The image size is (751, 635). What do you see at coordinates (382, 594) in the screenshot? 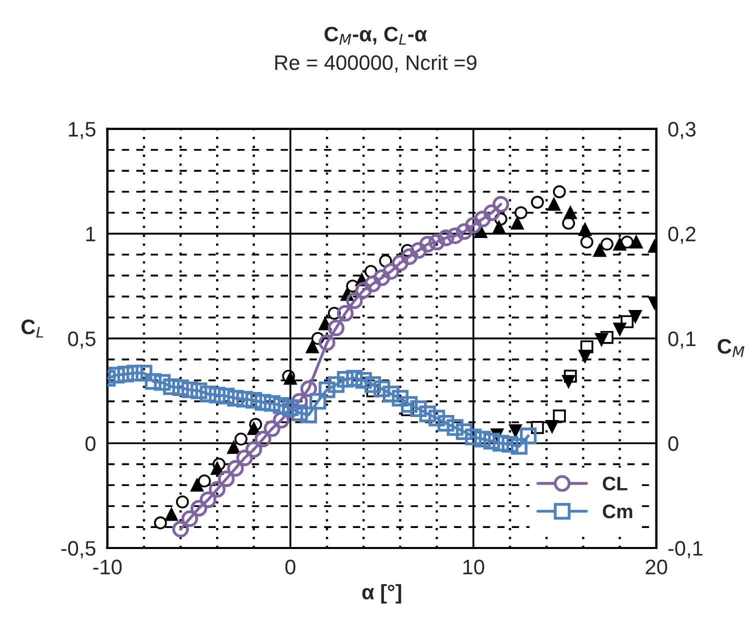
I see `x-axis-title: α [°]` at bounding box center [382, 594].